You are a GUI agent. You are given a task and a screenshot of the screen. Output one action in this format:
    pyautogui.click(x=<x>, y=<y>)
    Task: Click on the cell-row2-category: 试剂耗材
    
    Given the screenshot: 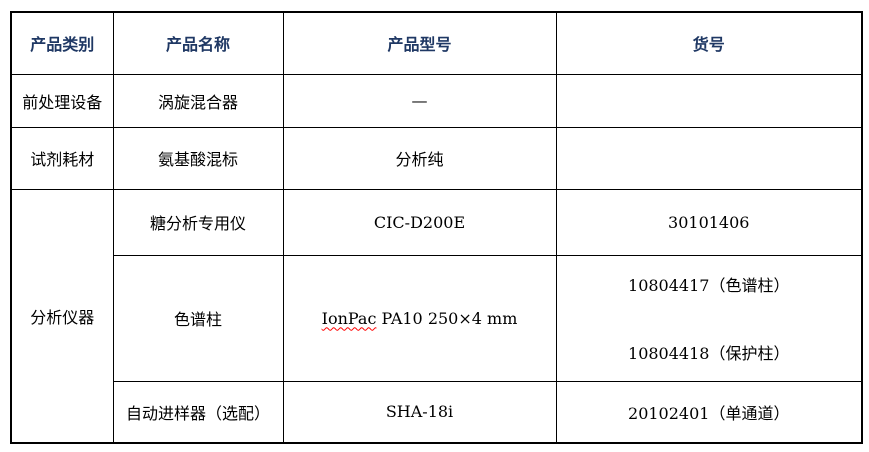 What is the action you would take?
    pyautogui.click(x=62, y=158)
    